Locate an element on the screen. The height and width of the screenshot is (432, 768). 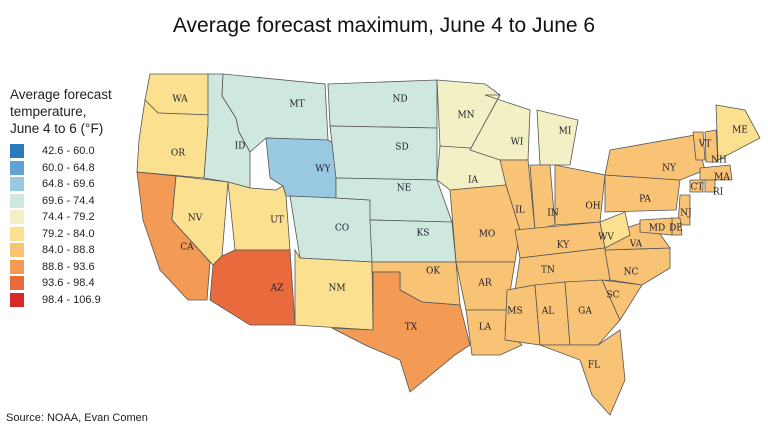
legend-label: 64.8 - 69.6 is located at coordinates (68, 184).